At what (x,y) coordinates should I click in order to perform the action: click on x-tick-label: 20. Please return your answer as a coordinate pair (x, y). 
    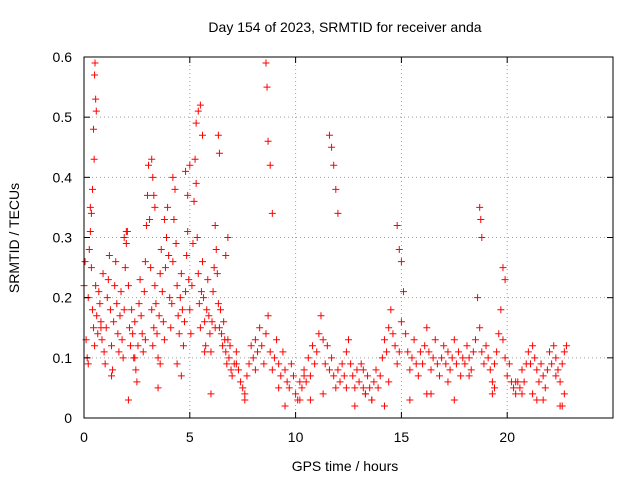
    Looking at the image, I should click on (507, 437).